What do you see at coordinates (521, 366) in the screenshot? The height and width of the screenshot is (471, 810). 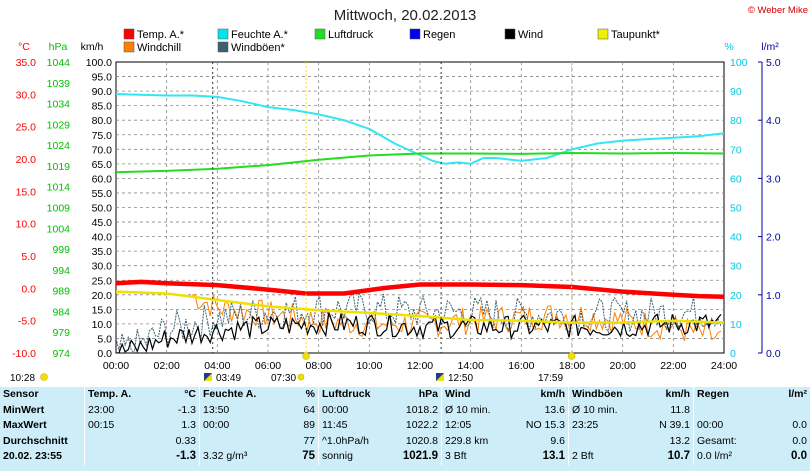 I see `x-tick-label: 16:00` at bounding box center [521, 366].